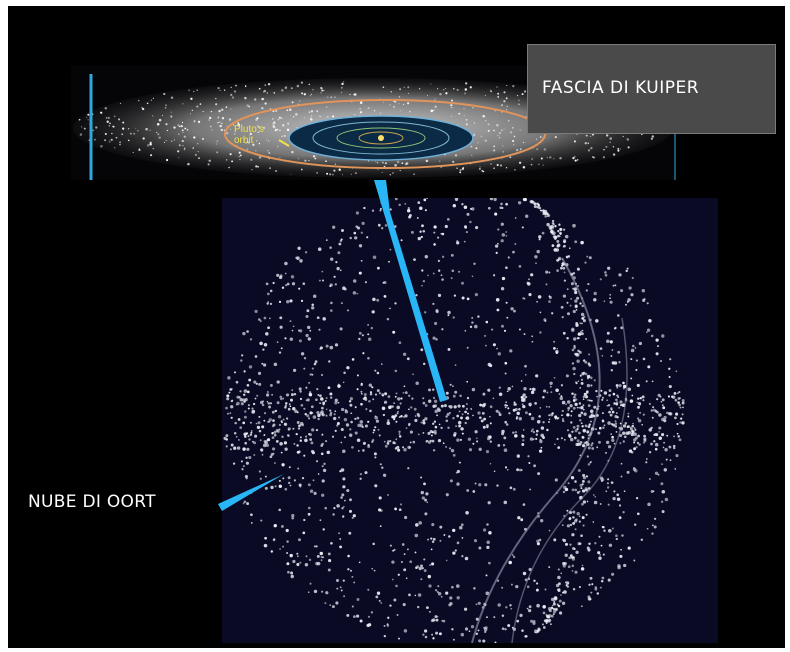 This screenshot has height=652, width=790. I want to click on saturn-orbit, so click(381, 138).